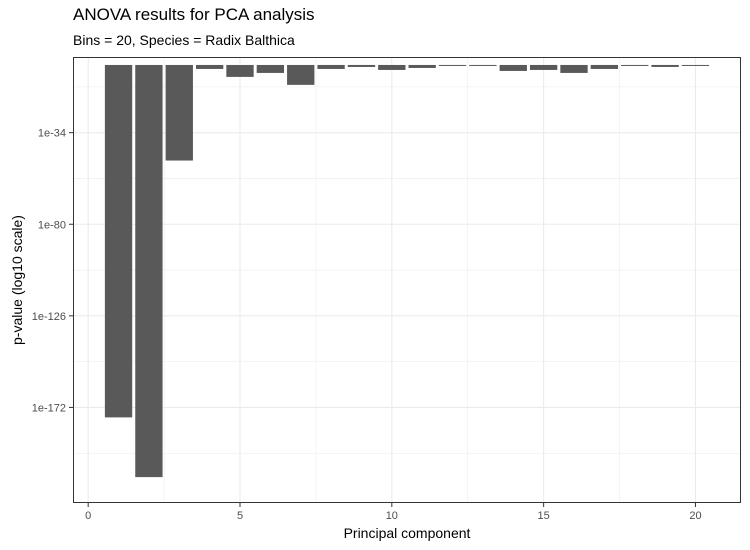 The width and height of the screenshot is (750, 550). Describe the element at coordinates (544, 516) in the screenshot. I see `x-tick-label: 15` at that location.